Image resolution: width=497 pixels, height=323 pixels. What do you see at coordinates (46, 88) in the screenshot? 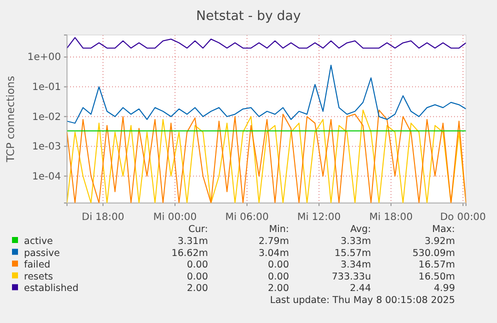
I see `y-tick-label: 1e-01` at bounding box center [46, 88].